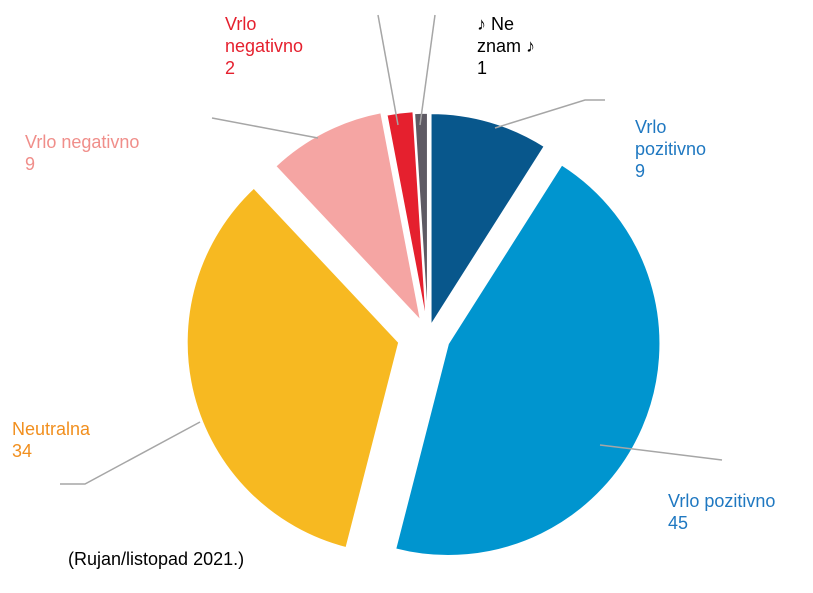 This screenshot has height=593, width=813. I want to click on slice-label: Vrlo pozitivno 9, so click(675, 149).